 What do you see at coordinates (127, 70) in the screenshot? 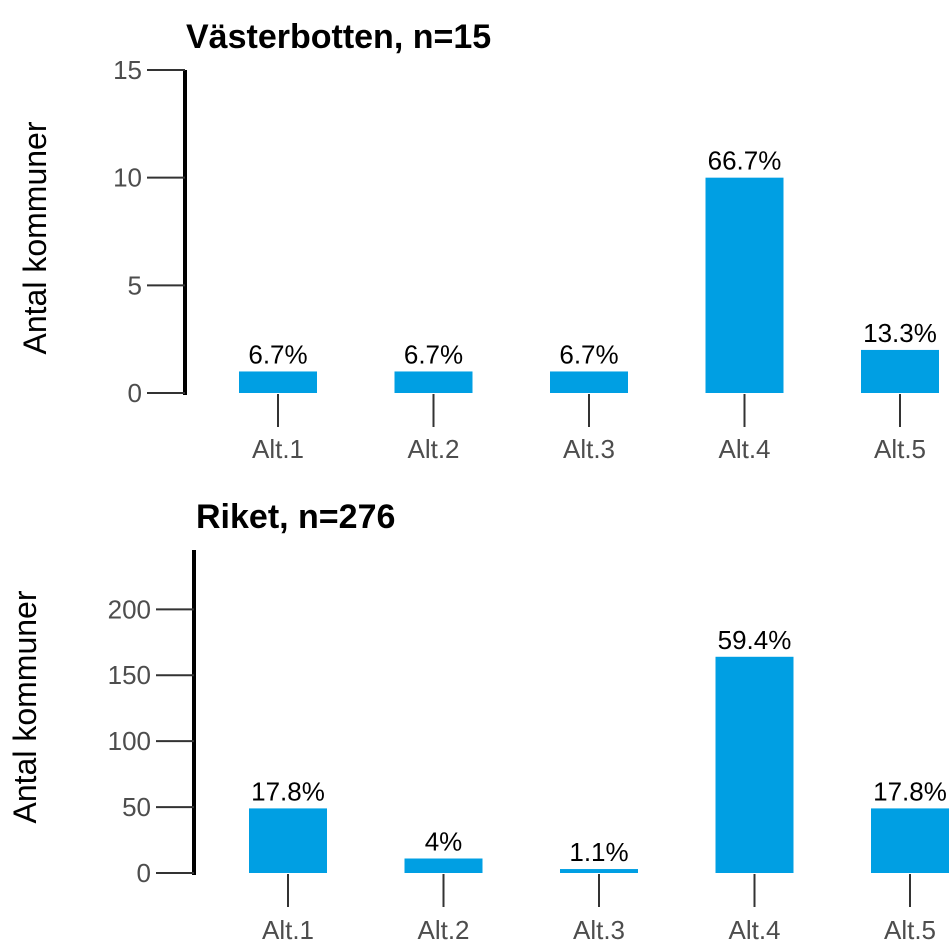
I see `y-tick-label: 15` at bounding box center [127, 70].